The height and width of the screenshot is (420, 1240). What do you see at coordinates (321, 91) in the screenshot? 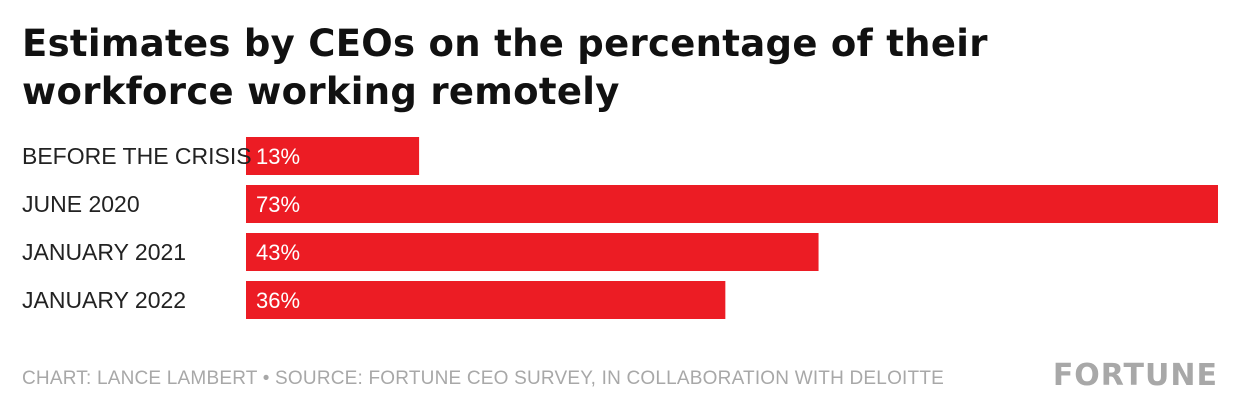
I see `chart-title-line-2: workforce working remotely` at bounding box center [321, 91].